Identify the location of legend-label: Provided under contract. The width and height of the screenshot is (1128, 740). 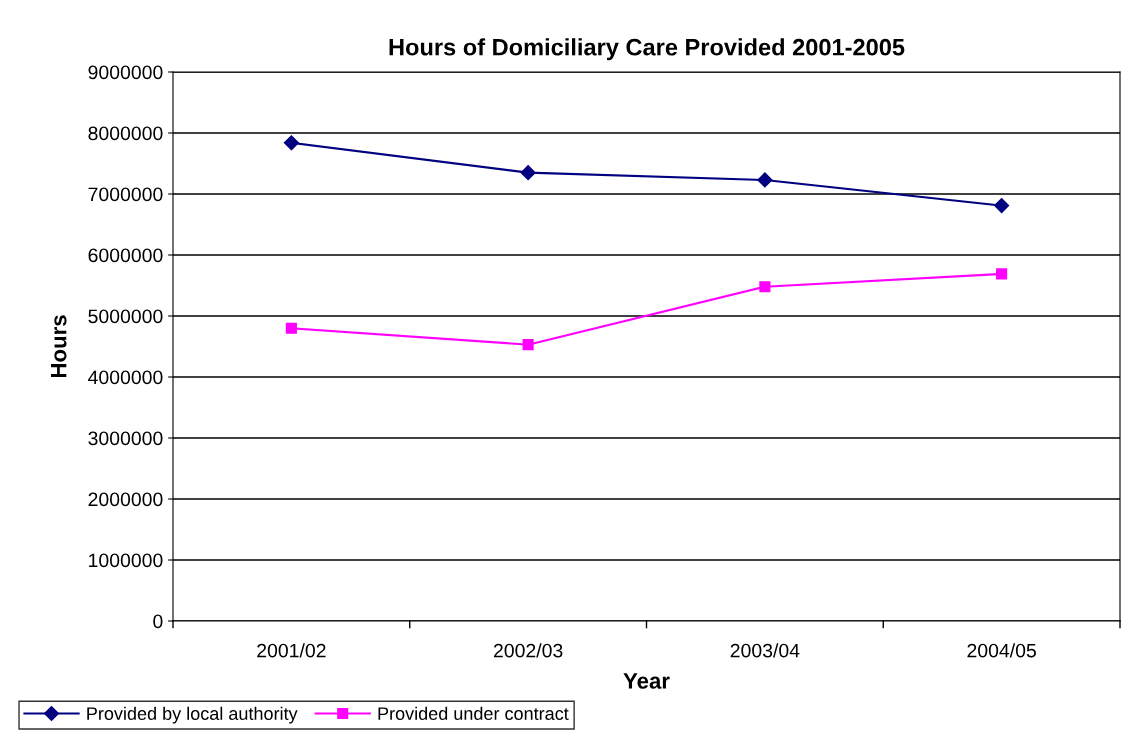
(473, 713).